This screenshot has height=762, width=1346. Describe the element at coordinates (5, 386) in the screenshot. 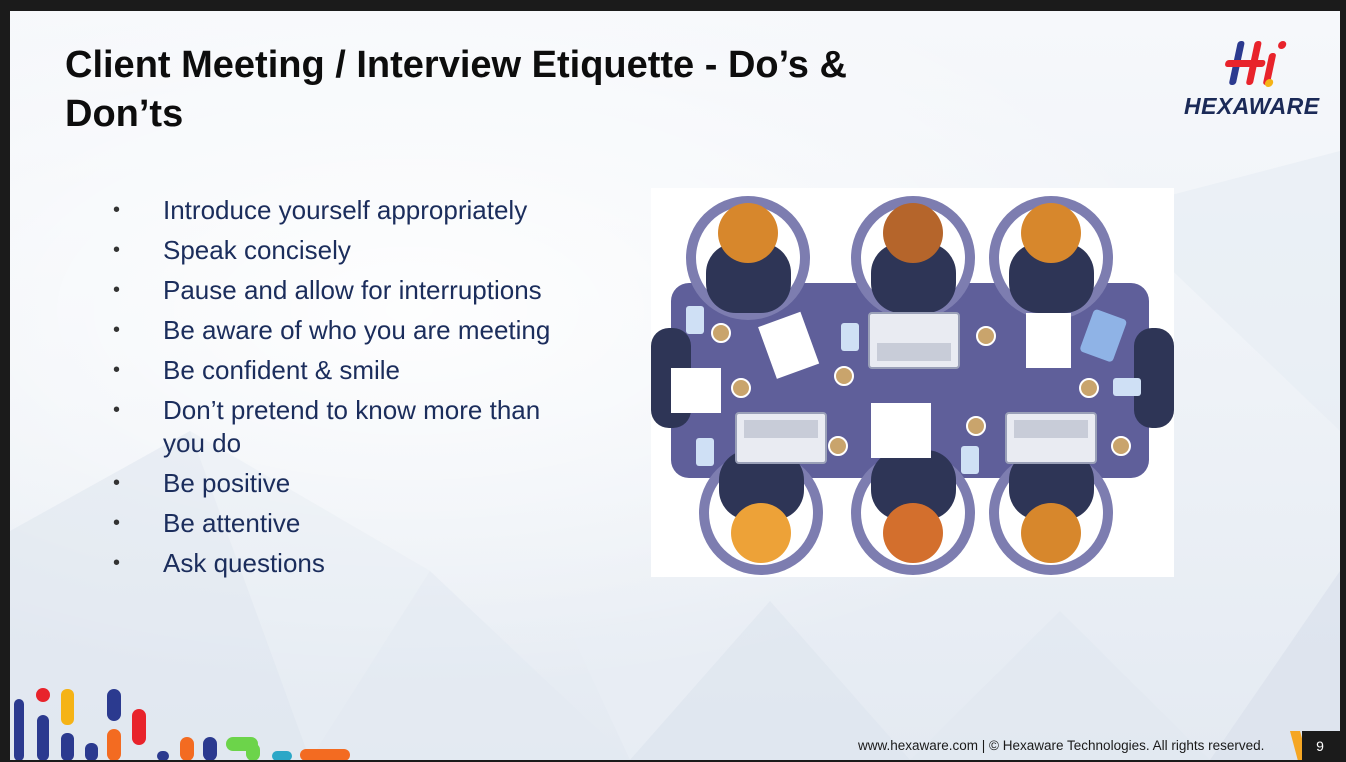

I see `window-left-edge` at that location.